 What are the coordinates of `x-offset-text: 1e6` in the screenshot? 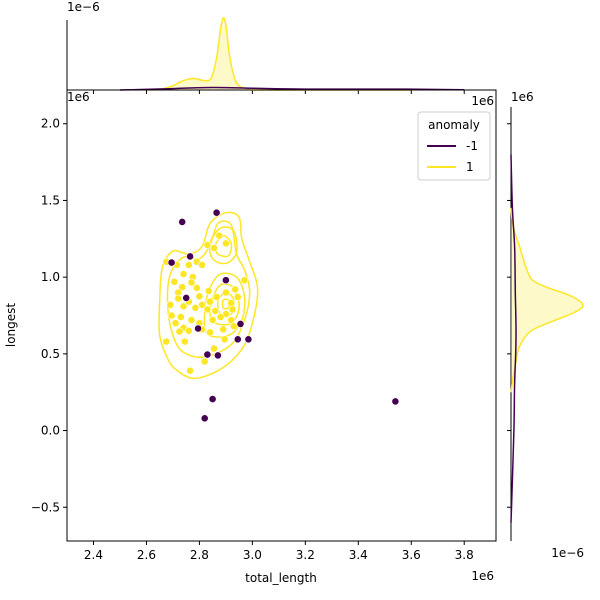 It's located at (482, 576).